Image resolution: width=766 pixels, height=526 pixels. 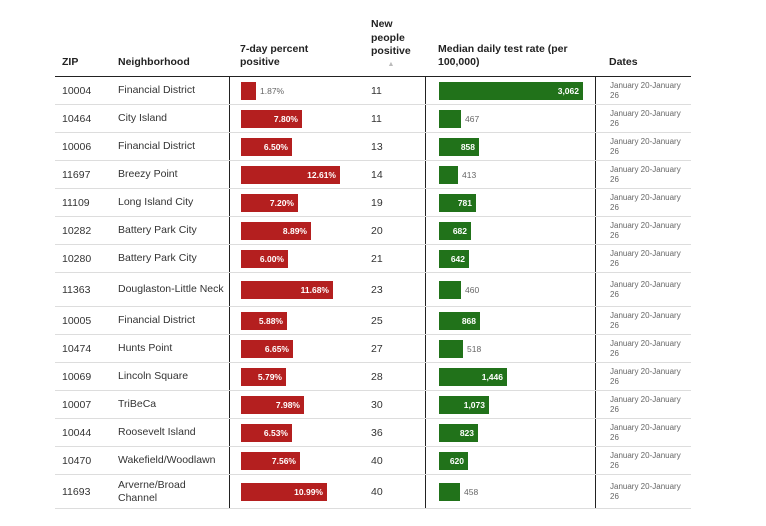 I want to click on percent-positive-label: 5.79%, so click(x=269, y=376).